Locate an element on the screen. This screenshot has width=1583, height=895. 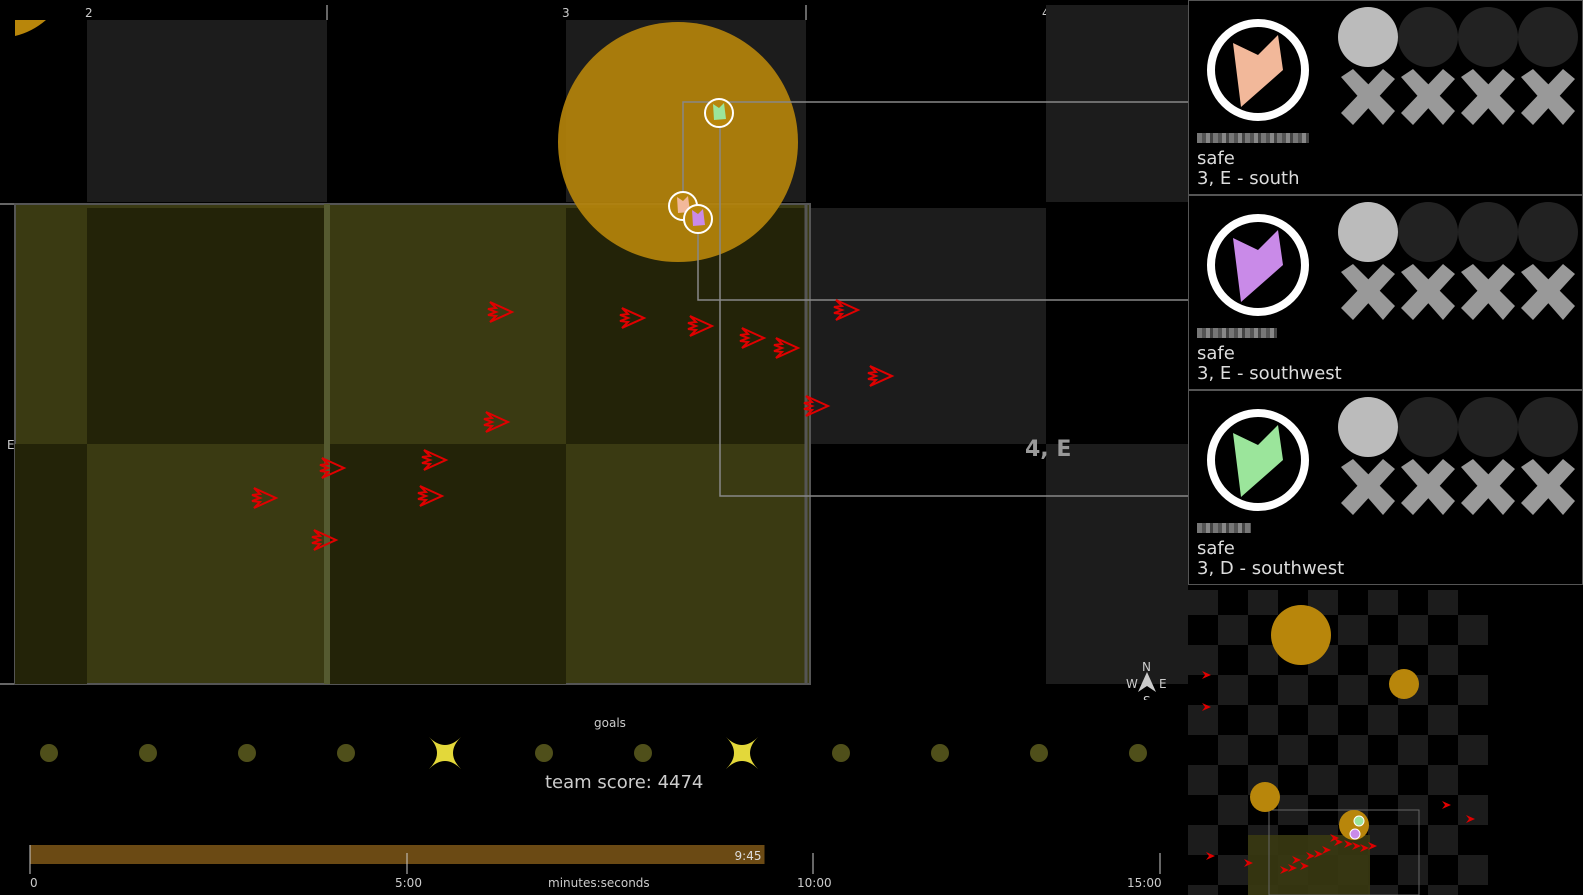
player-card-1: safe 3, E - south is located at coordinates (1385, 97).